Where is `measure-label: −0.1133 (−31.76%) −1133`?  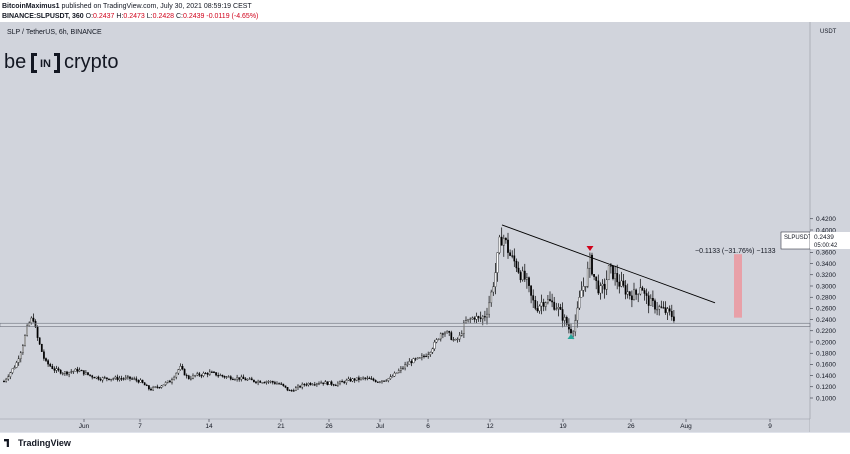
measure-label: −0.1133 (−31.76%) −1133 is located at coordinates (735, 251).